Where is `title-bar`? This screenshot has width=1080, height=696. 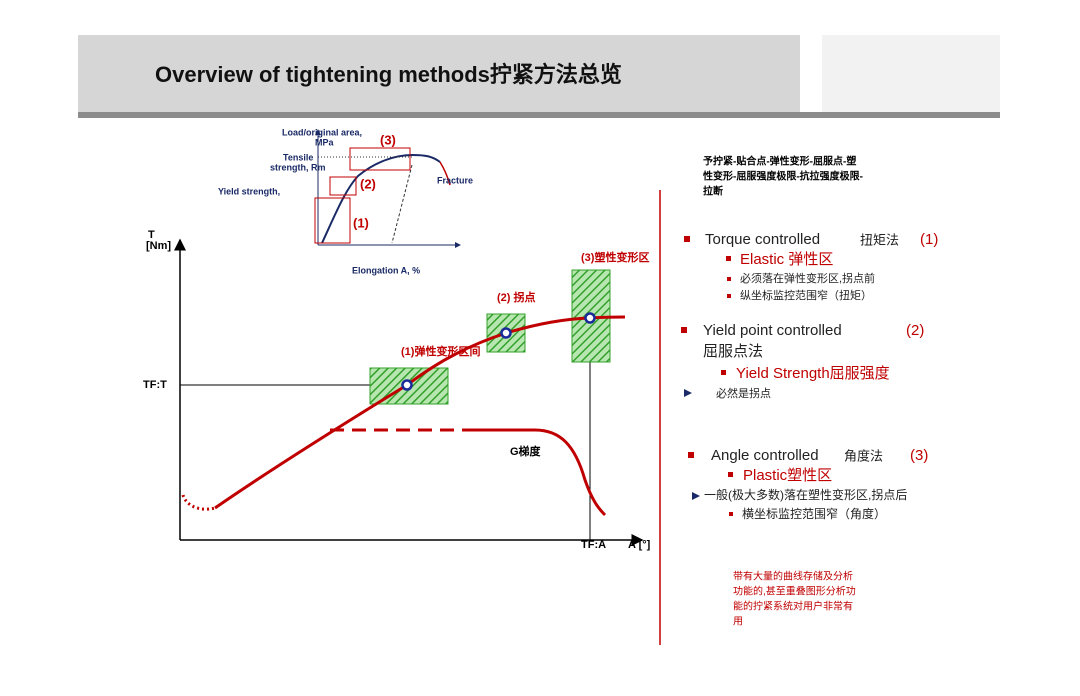
title-bar is located at coordinates (439, 73).